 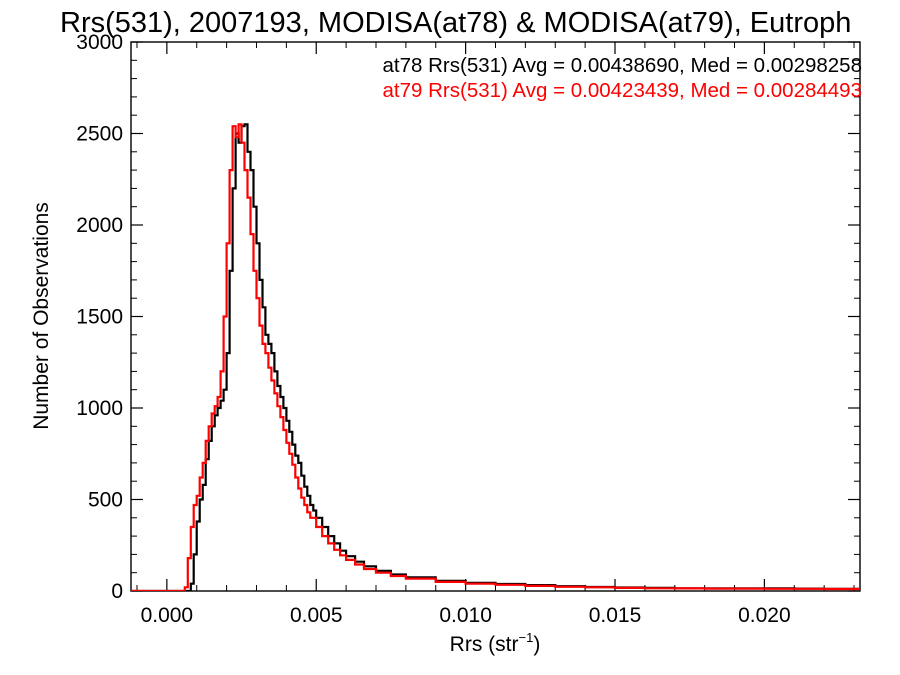 What do you see at coordinates (167, 615) in the screenshot?
I see `x-tick-label: 0.000` at bounding box center [167, 615].